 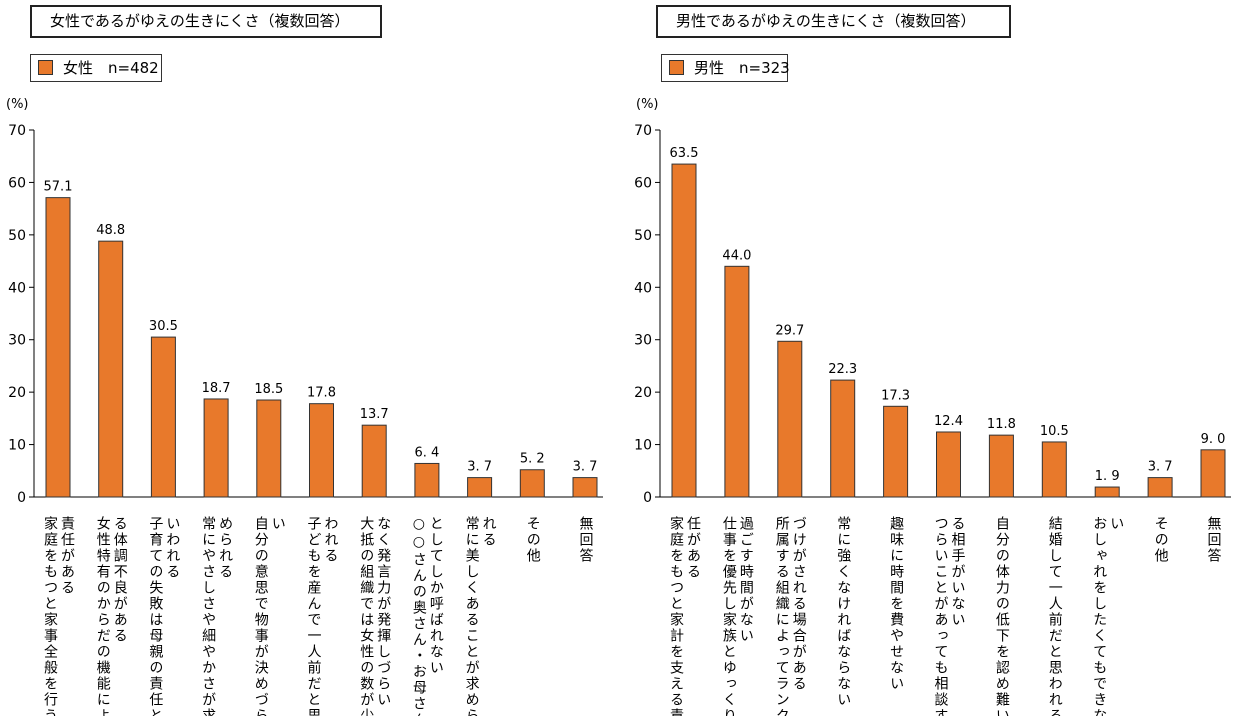 I want to click on chart-title: 女性であるがゆえの生きにくさ（複数回答）, so click(x=206, y=21).